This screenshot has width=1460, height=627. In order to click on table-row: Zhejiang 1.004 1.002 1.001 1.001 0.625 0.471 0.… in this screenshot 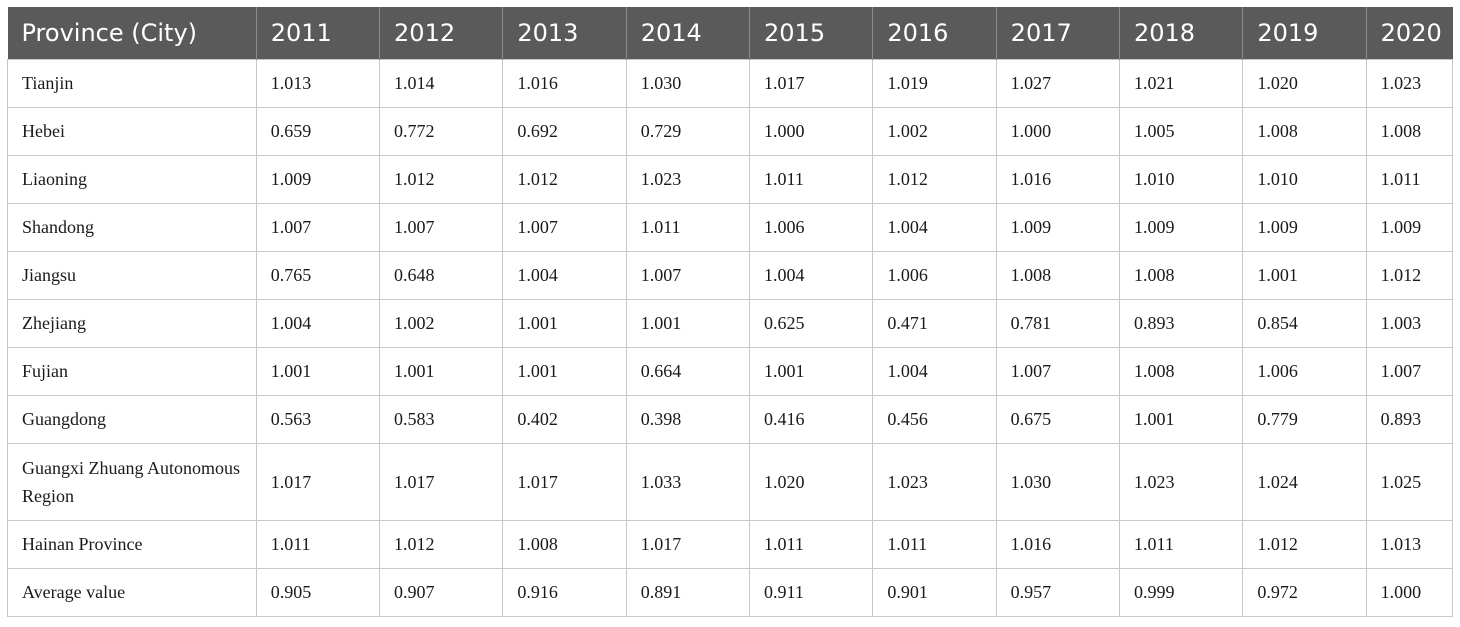, I will do `click(730, 323)`.